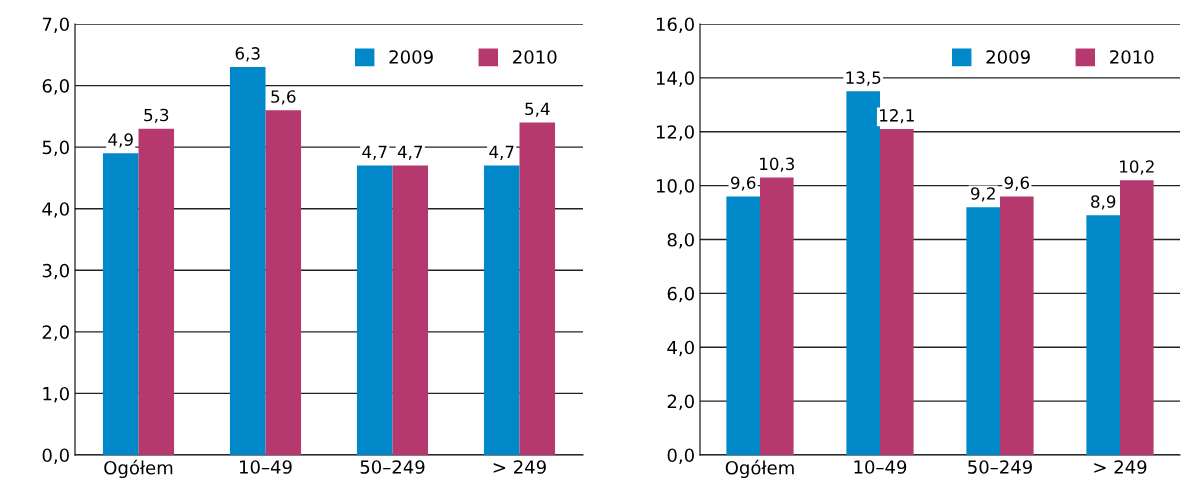 This screenshot has height=479, width=1200. I want to click on data-label: 12,1, so click(897, 116).